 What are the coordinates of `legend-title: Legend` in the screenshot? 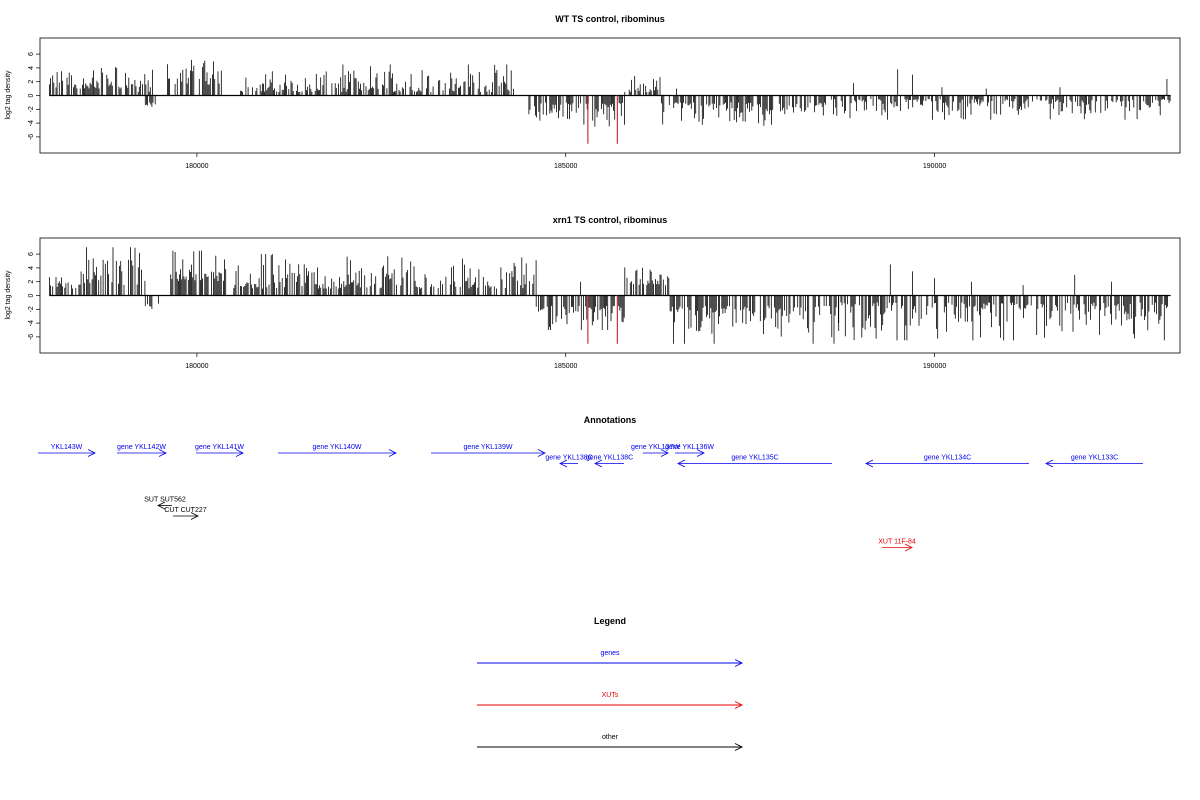 It's located at (610, 621).